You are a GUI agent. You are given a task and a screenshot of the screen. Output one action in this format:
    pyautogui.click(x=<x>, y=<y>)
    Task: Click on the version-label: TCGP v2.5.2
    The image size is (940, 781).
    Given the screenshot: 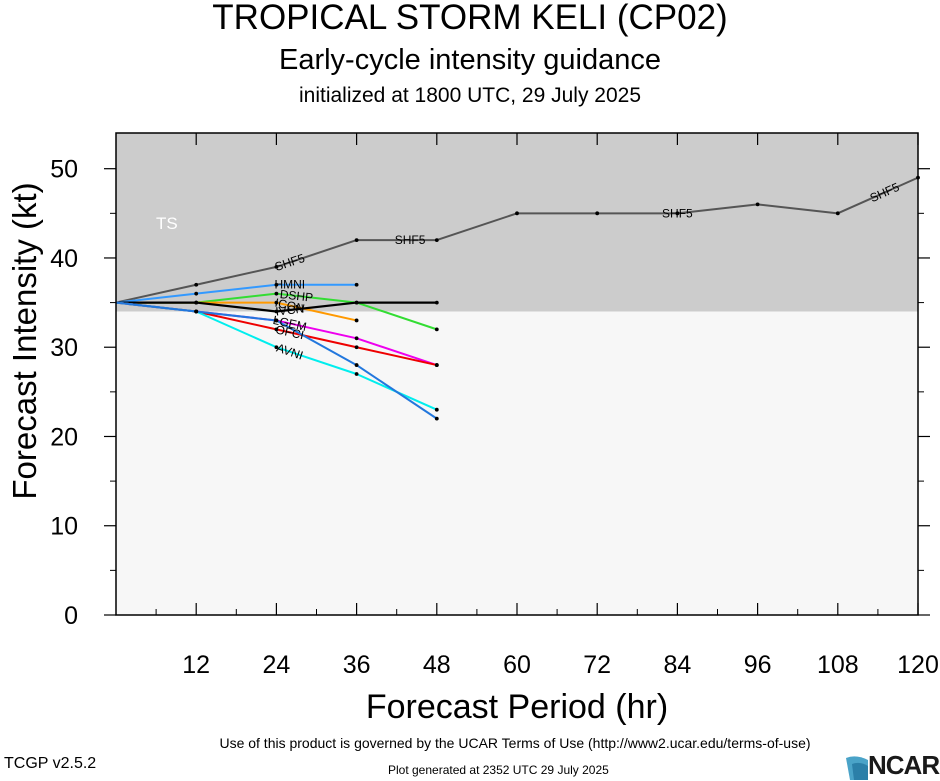 What is the action you would take?
    pyautogui.click(x=50, y=763)
    